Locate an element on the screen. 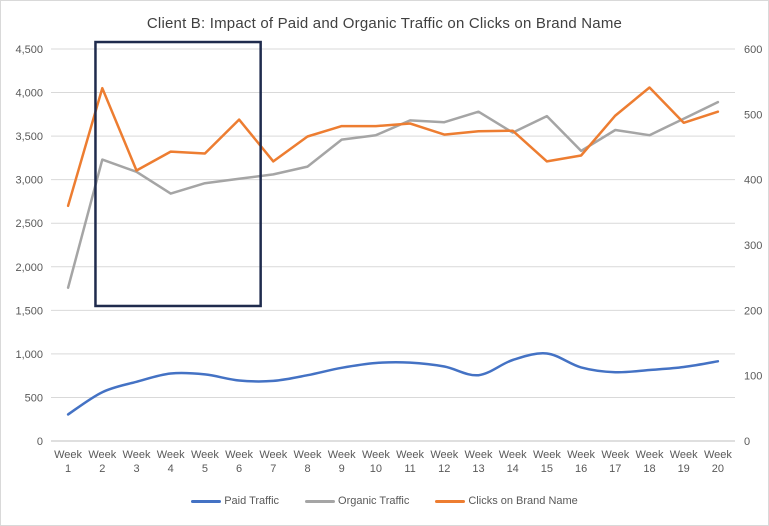 This screenshot has height=526, width=769. x-axis-label: Week 20 is located at coordinates (718, 462).